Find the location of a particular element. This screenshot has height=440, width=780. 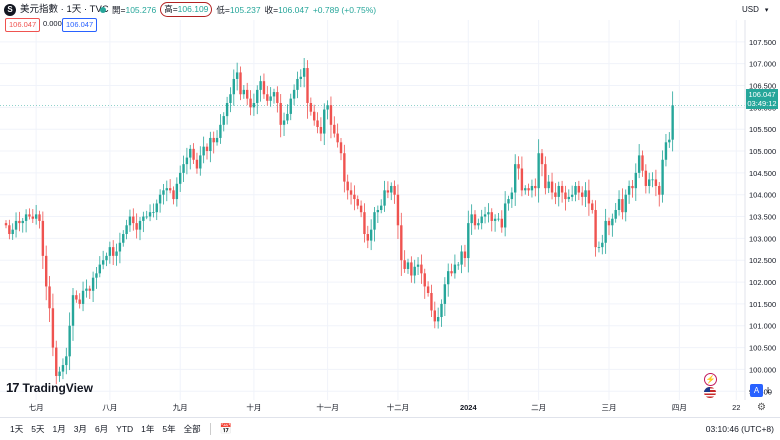

log-scale-button: L is located at coordinates (769, 390).